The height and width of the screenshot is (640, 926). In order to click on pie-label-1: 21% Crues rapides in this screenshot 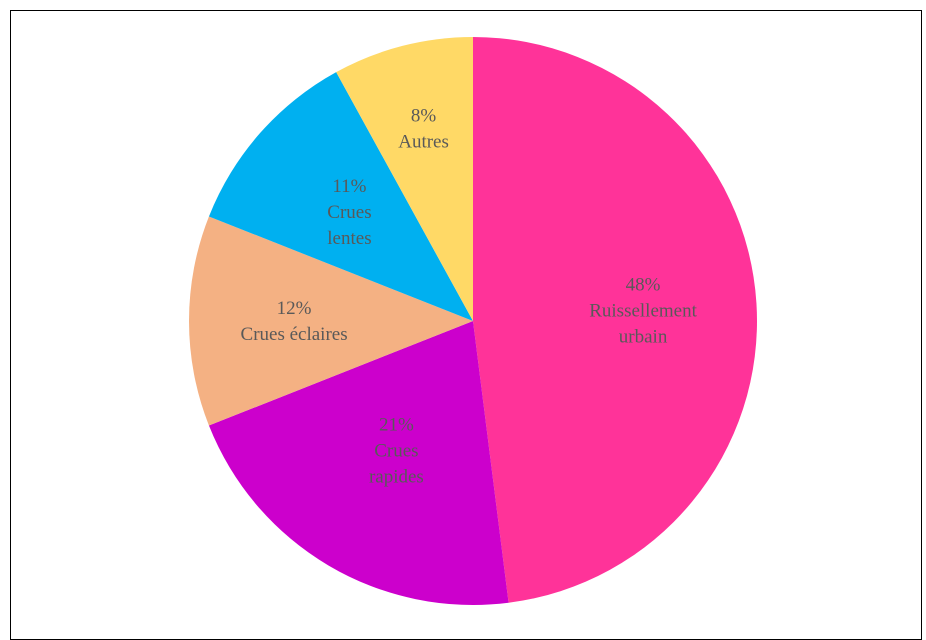, I will do `click(396, 451)`.